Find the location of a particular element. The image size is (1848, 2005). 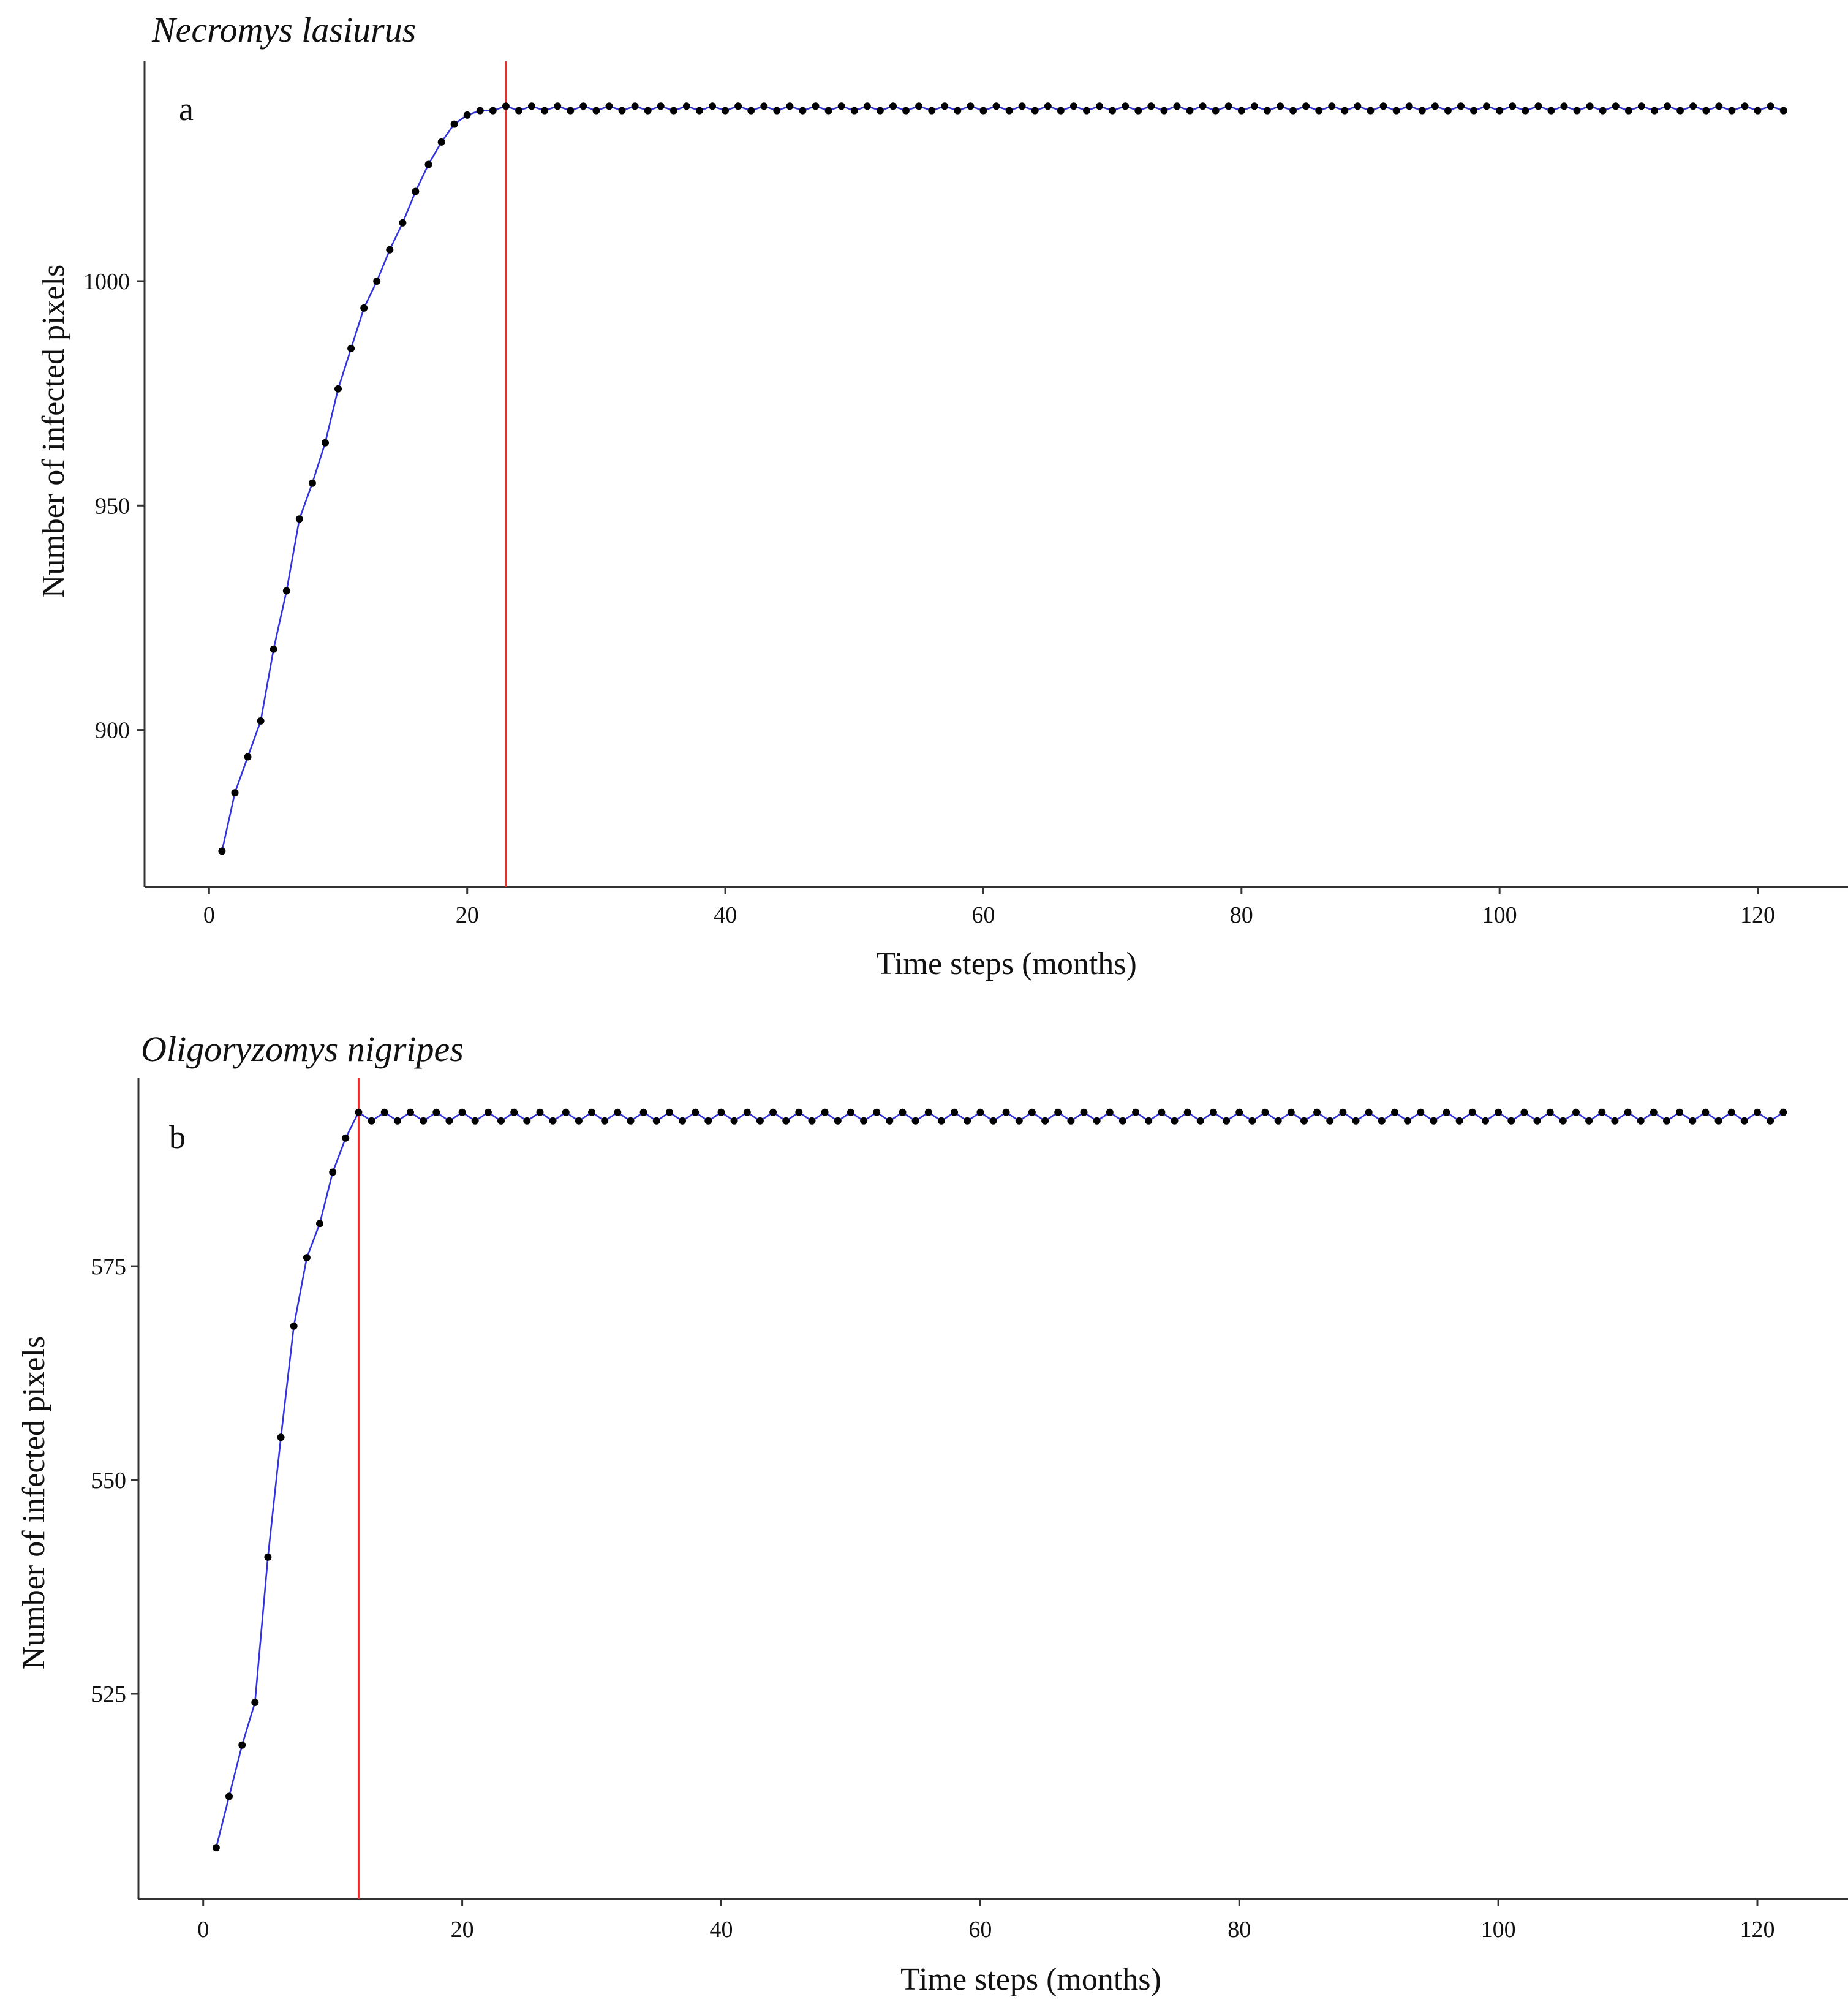

chart-title: Oligoryzomys nigripes is located at coordinates (302, 1049).